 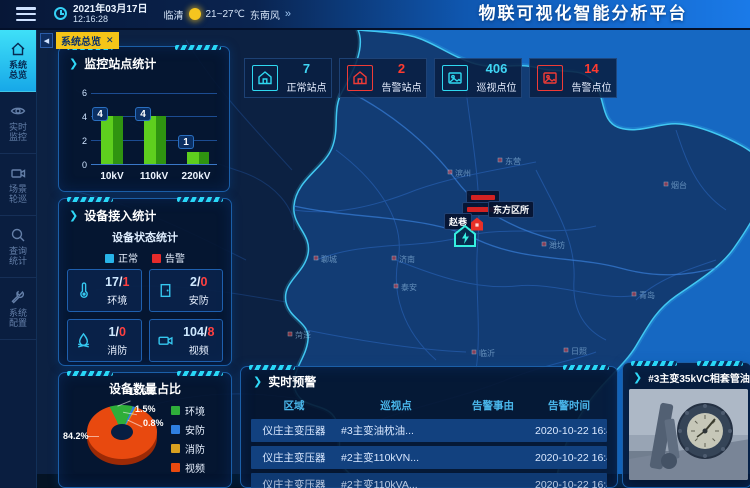 I want to click on weather-more-icon: », so click(x=287, y=14).